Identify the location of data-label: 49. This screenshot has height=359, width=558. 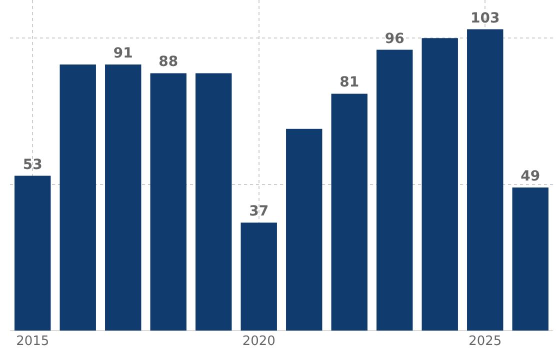
(530, 176).